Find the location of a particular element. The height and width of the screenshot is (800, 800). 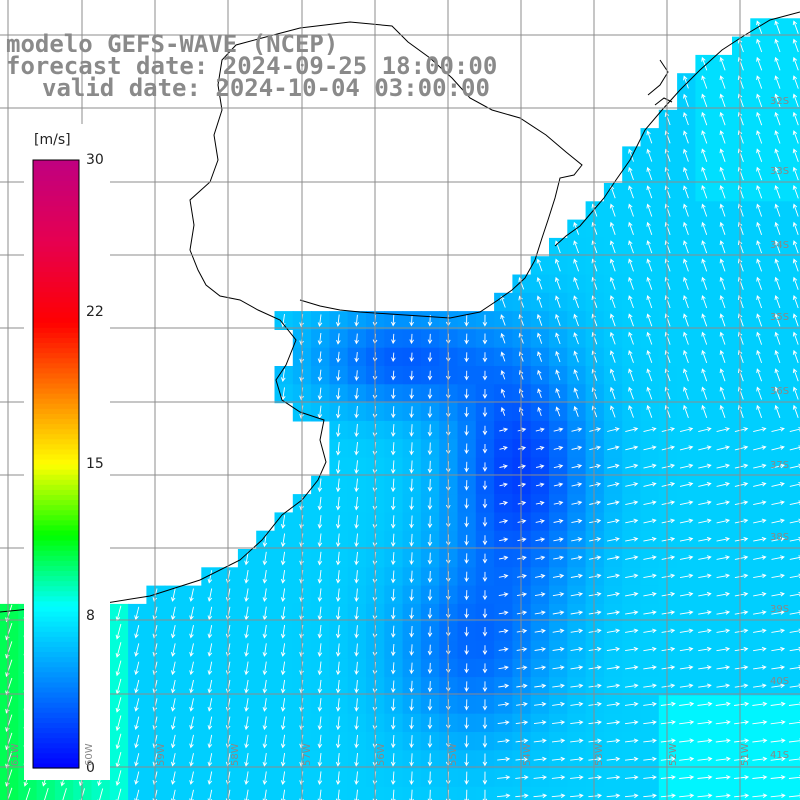

lat-label: 37S is located at coordinates (780, 465).